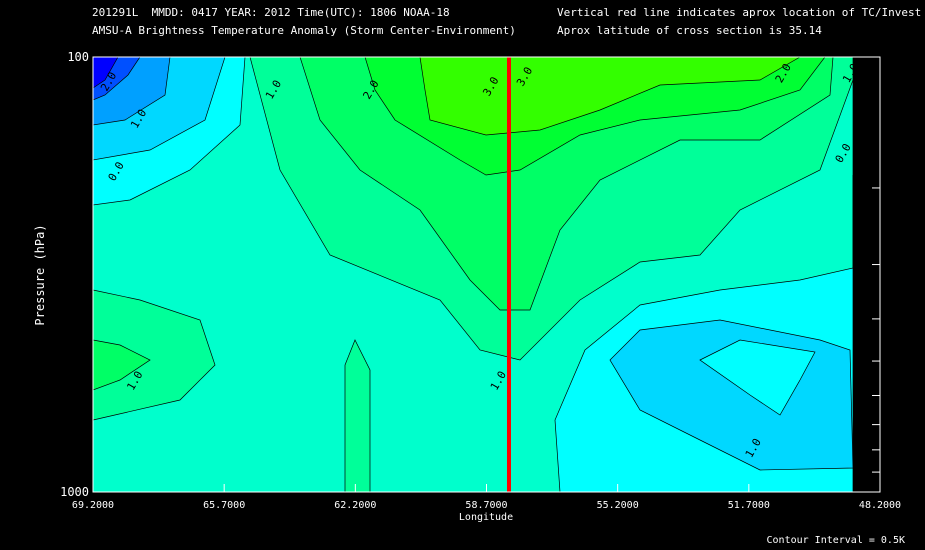  Describe the element at coordinates (749, 505) in the screenshot. I see `x-tick-label-5: 51.7000` at that location.